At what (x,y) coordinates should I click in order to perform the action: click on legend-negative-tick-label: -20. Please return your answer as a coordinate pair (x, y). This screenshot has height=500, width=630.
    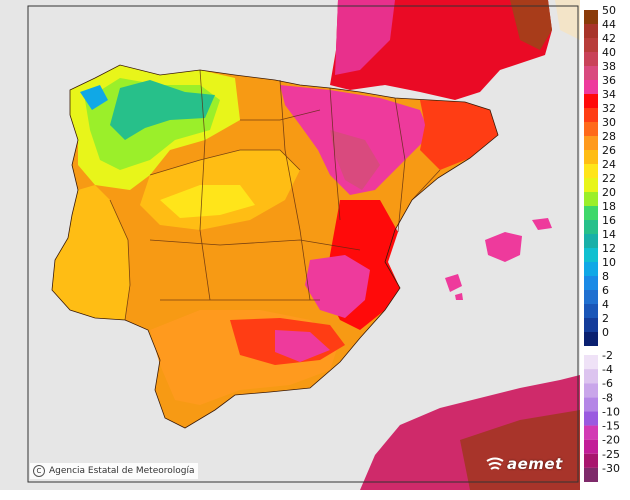
    Looking at the image, I should click on (611, 440).